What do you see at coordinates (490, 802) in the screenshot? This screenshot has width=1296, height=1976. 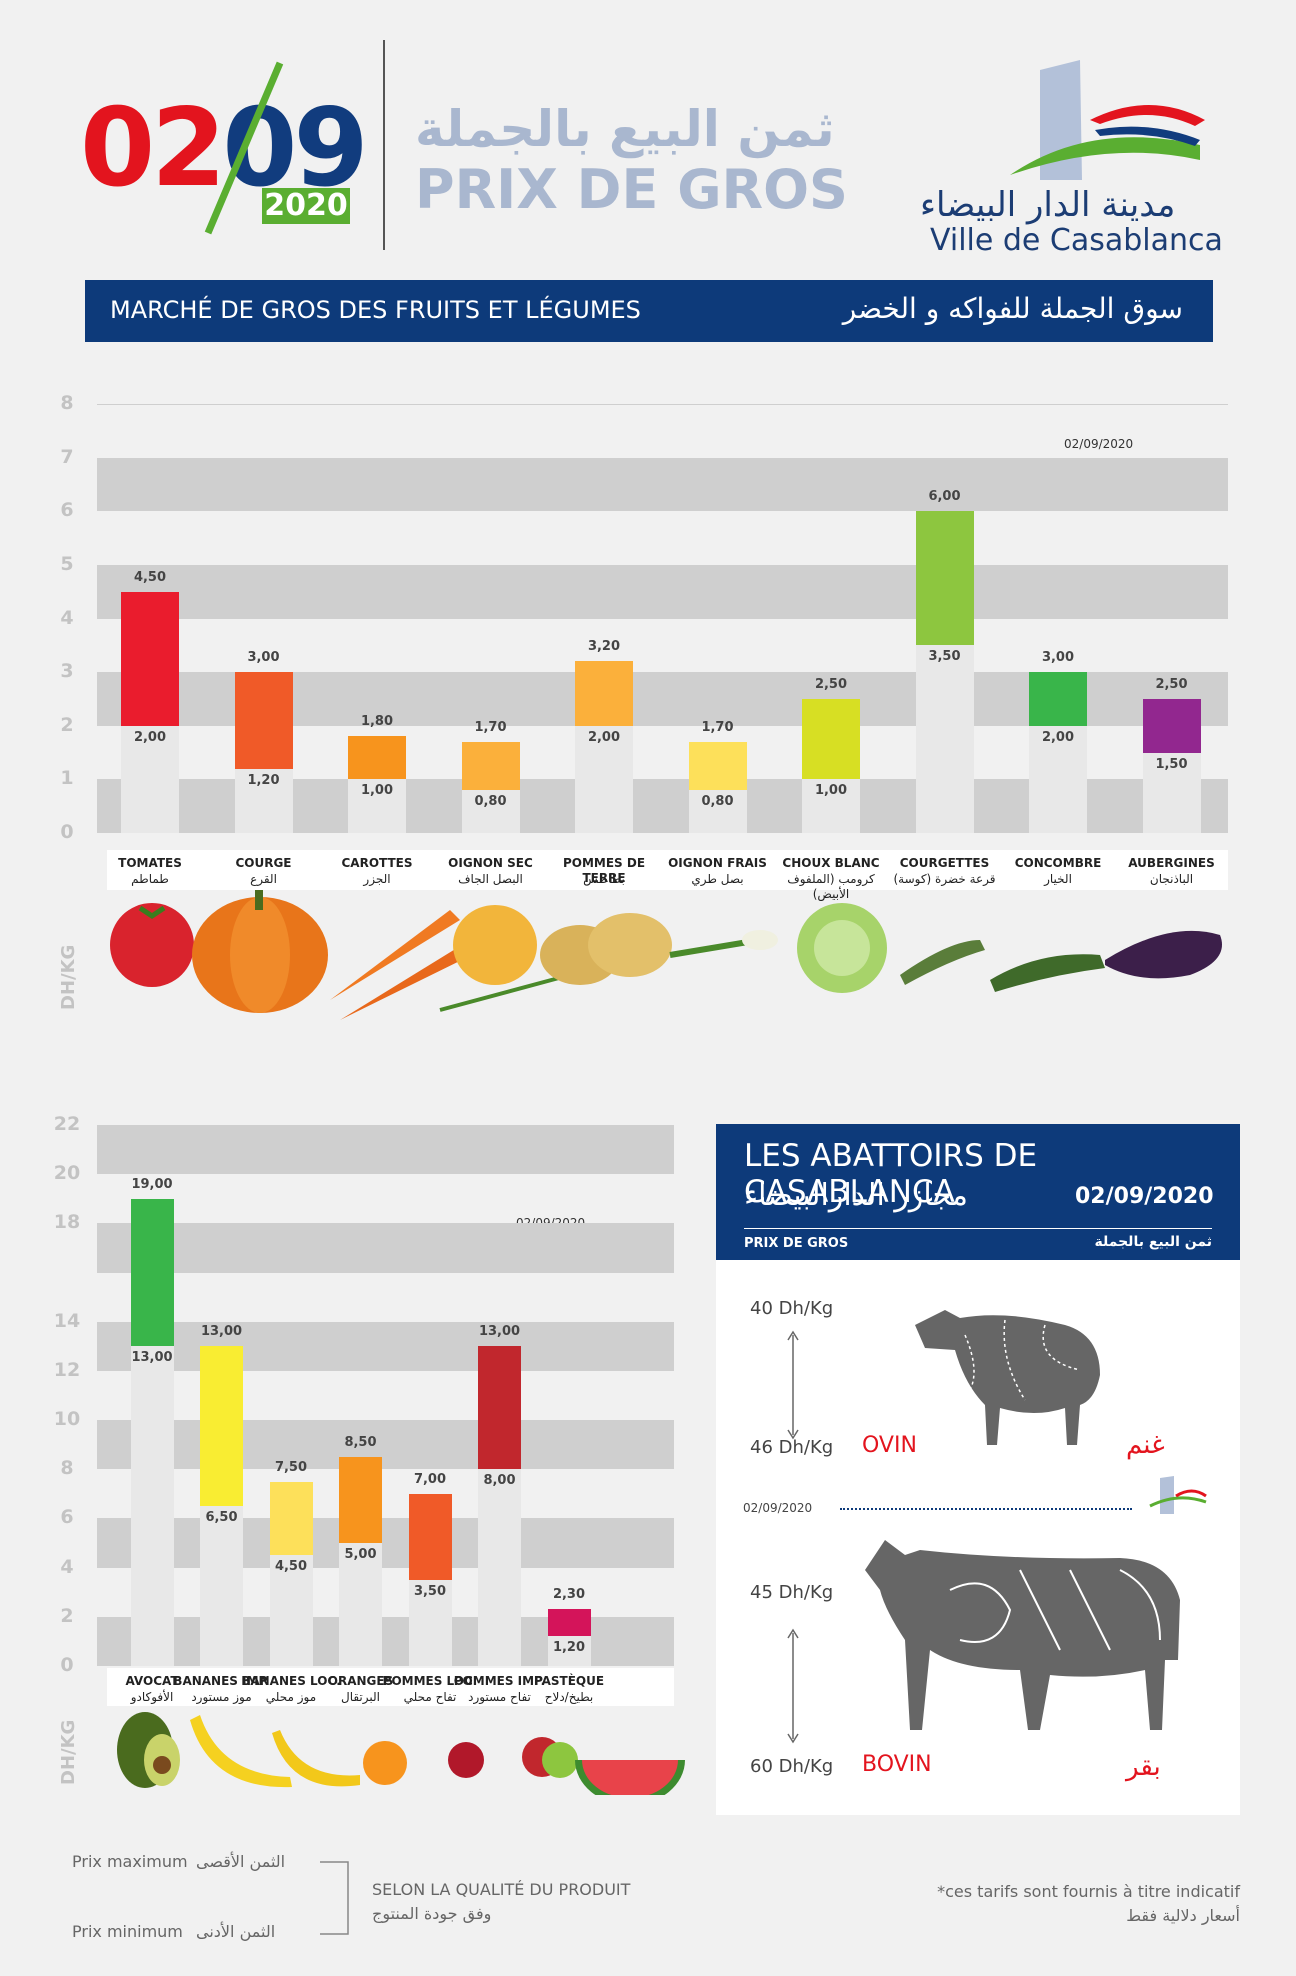 I see `chart1-min-label: 0,80` at bounding box center [490, 802].